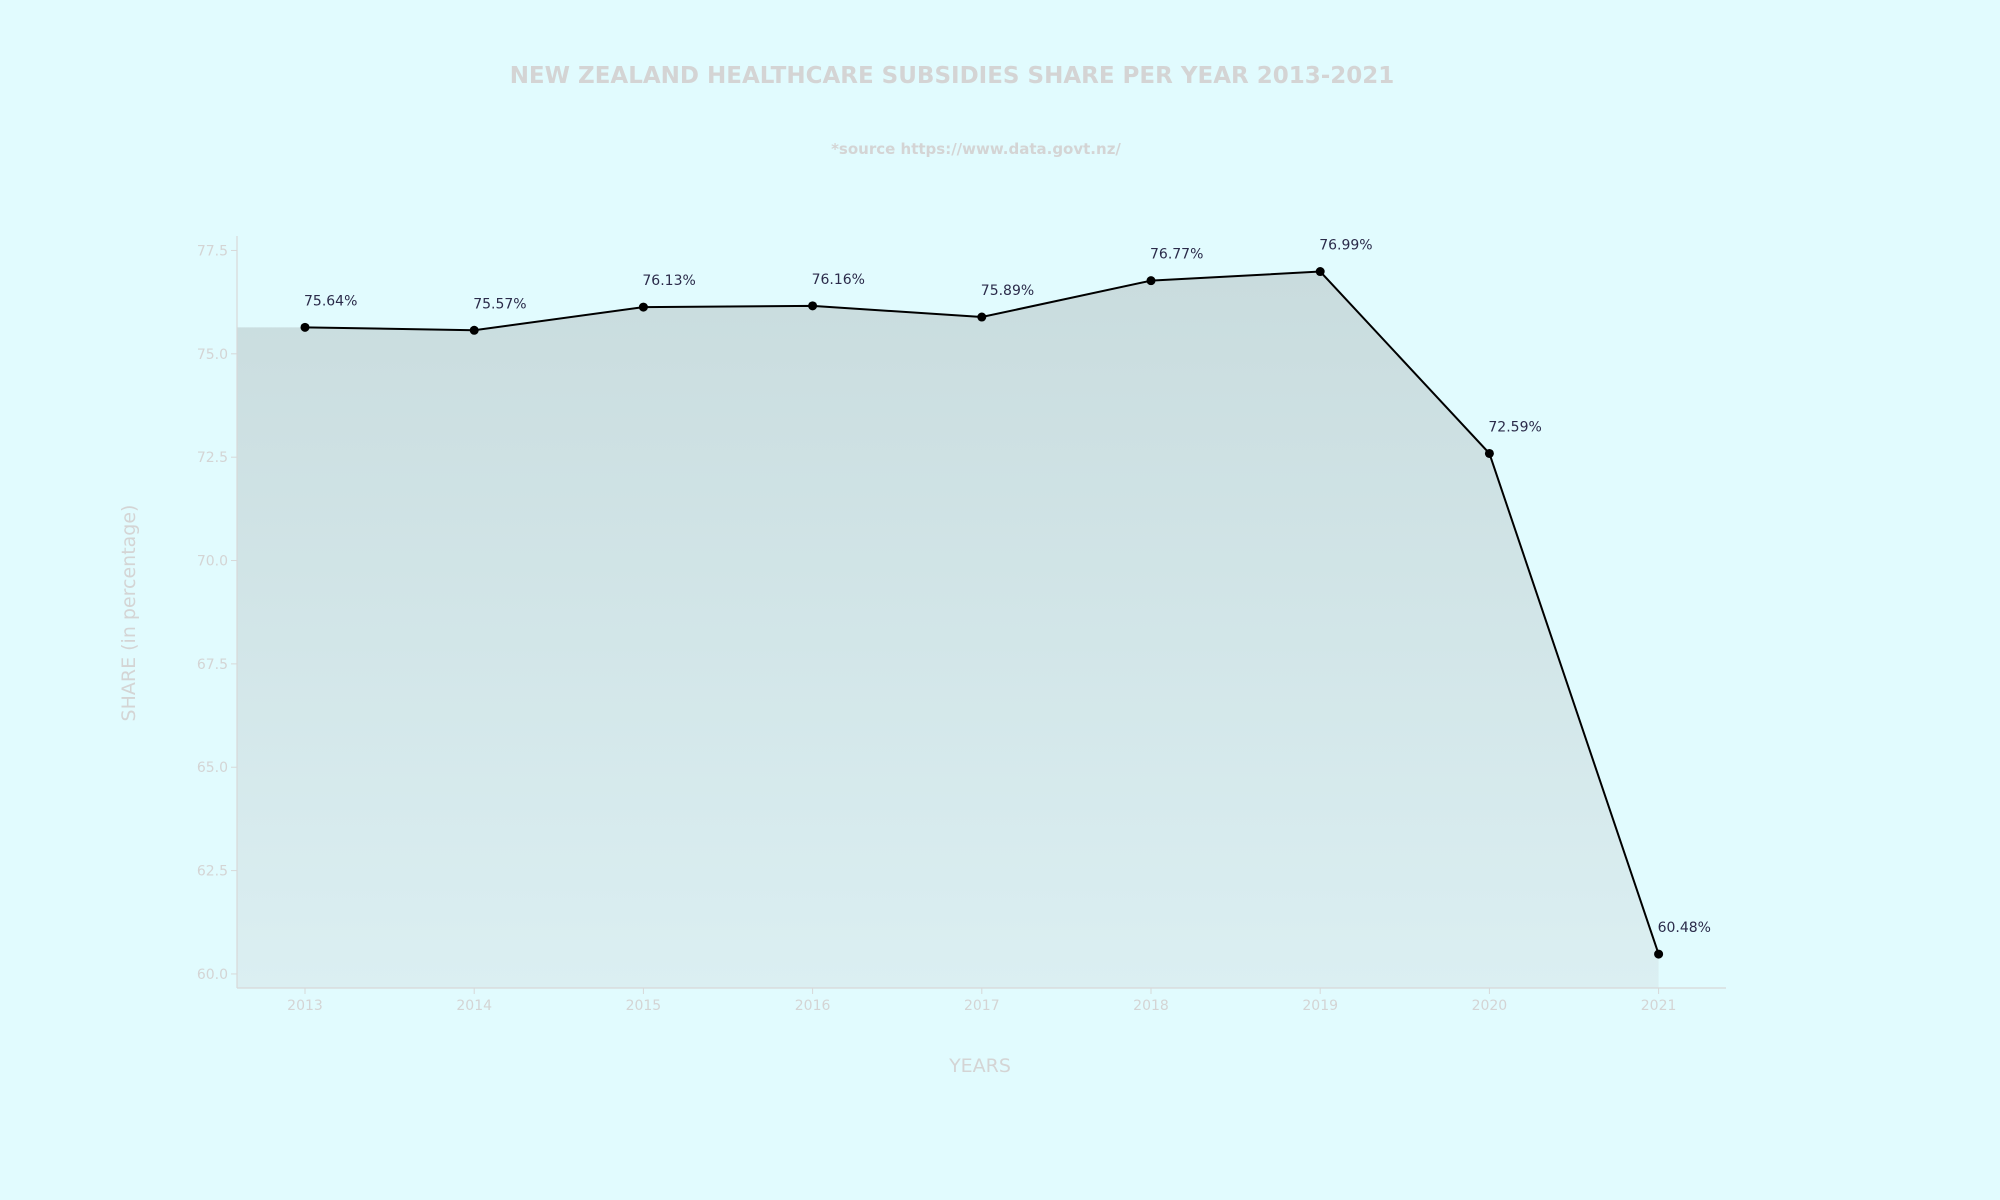  I want to click on y-axis-title: SHARE (in percentage), so click(129, 613).